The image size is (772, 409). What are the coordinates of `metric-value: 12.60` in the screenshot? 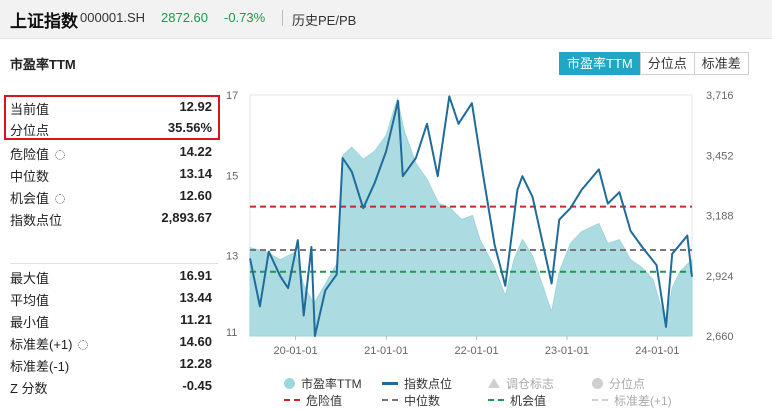 It's located at (195, 195).